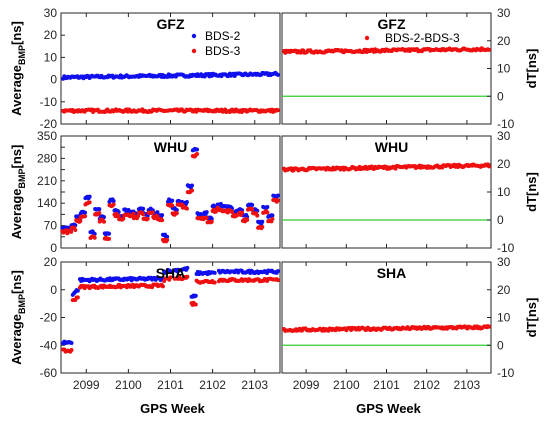 The height and width of the screenshot is (422, 550). Describe the element at coordinates (422, 38) in the screenshot. I see `legend-label: BDS-2-BDS-3` at that location.